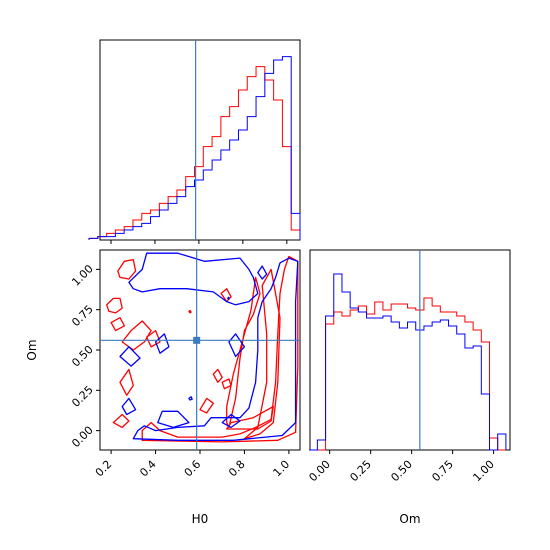 This screenshot has width=550, height=550. I want to click on joint-x-tick-label-1: 0.4, so click(148, 469).